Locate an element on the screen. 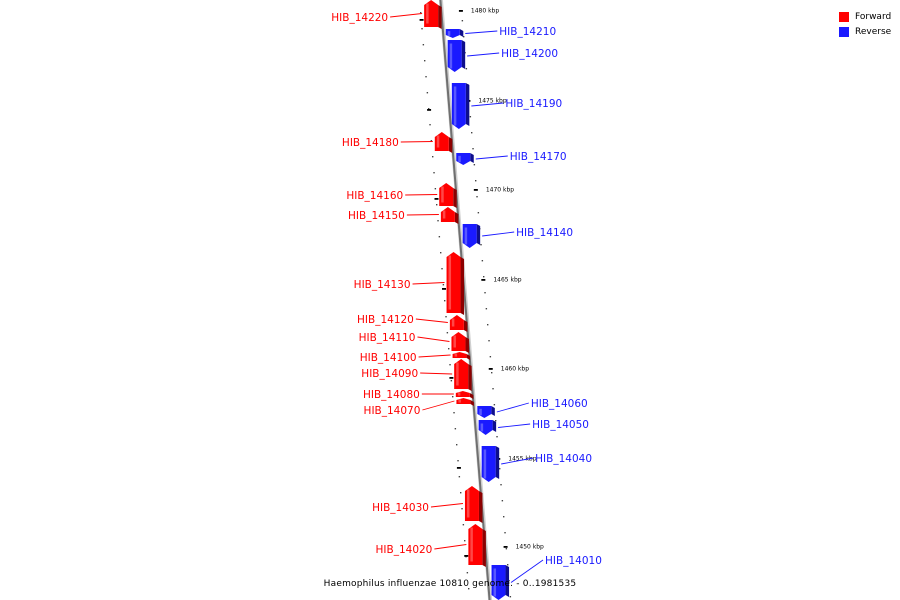  scale-label: 1470 kbp is located at coordinates (500, 190).